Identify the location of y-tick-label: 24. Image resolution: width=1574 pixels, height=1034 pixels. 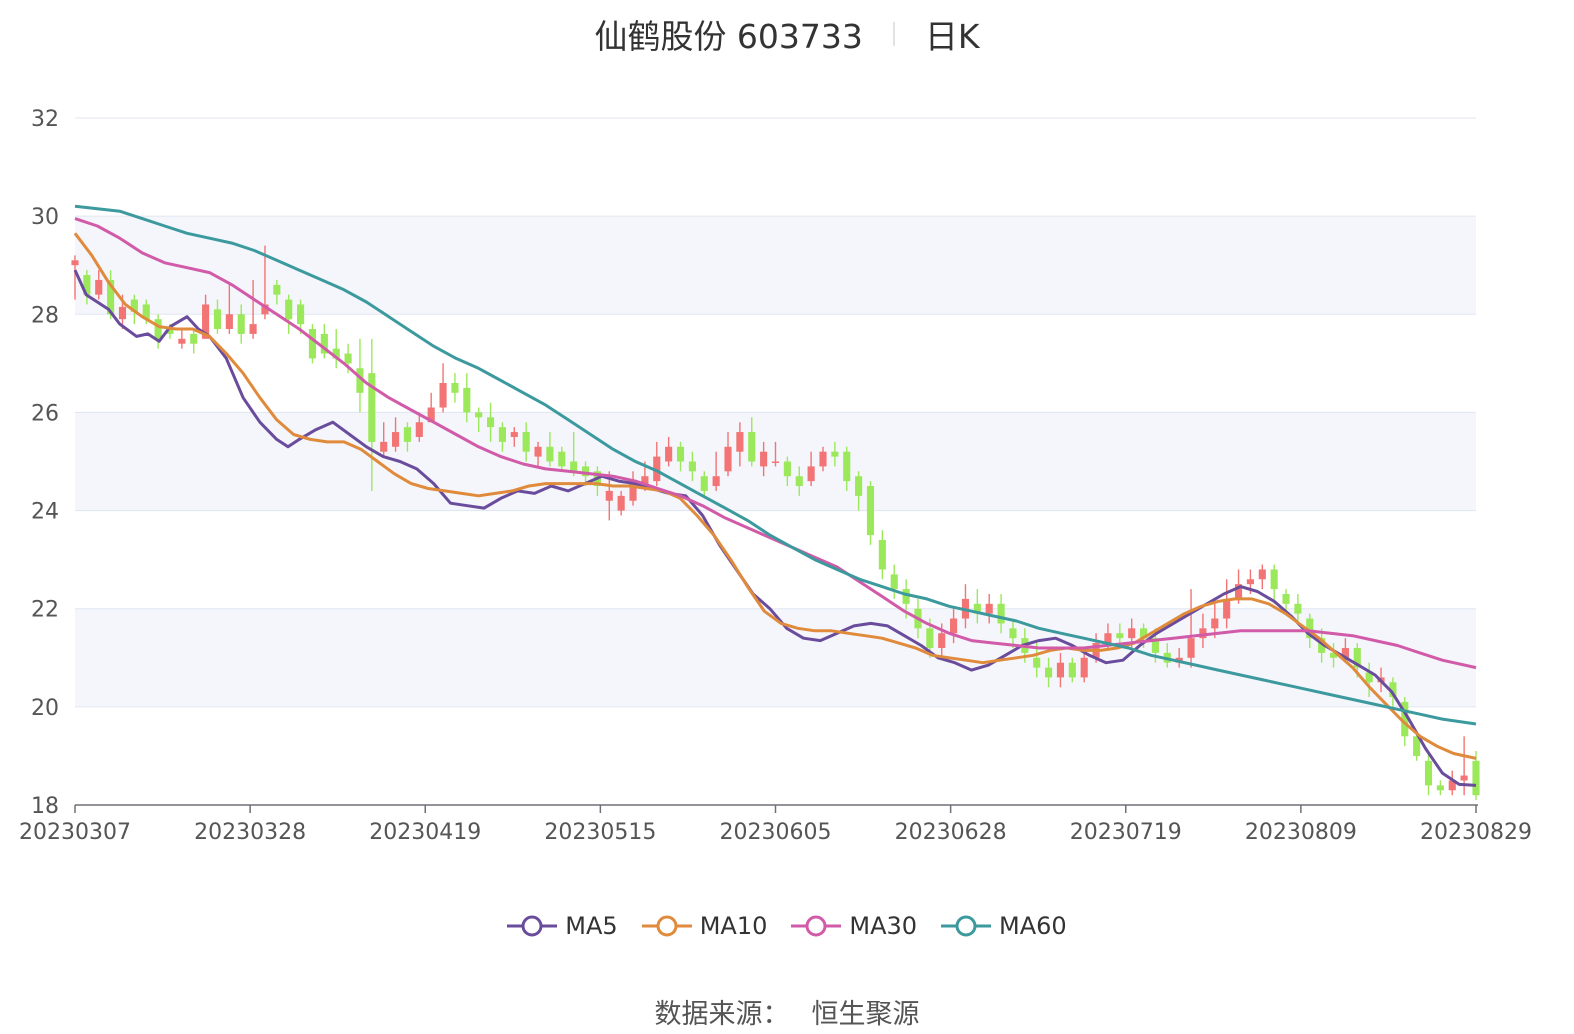
(45, 512).